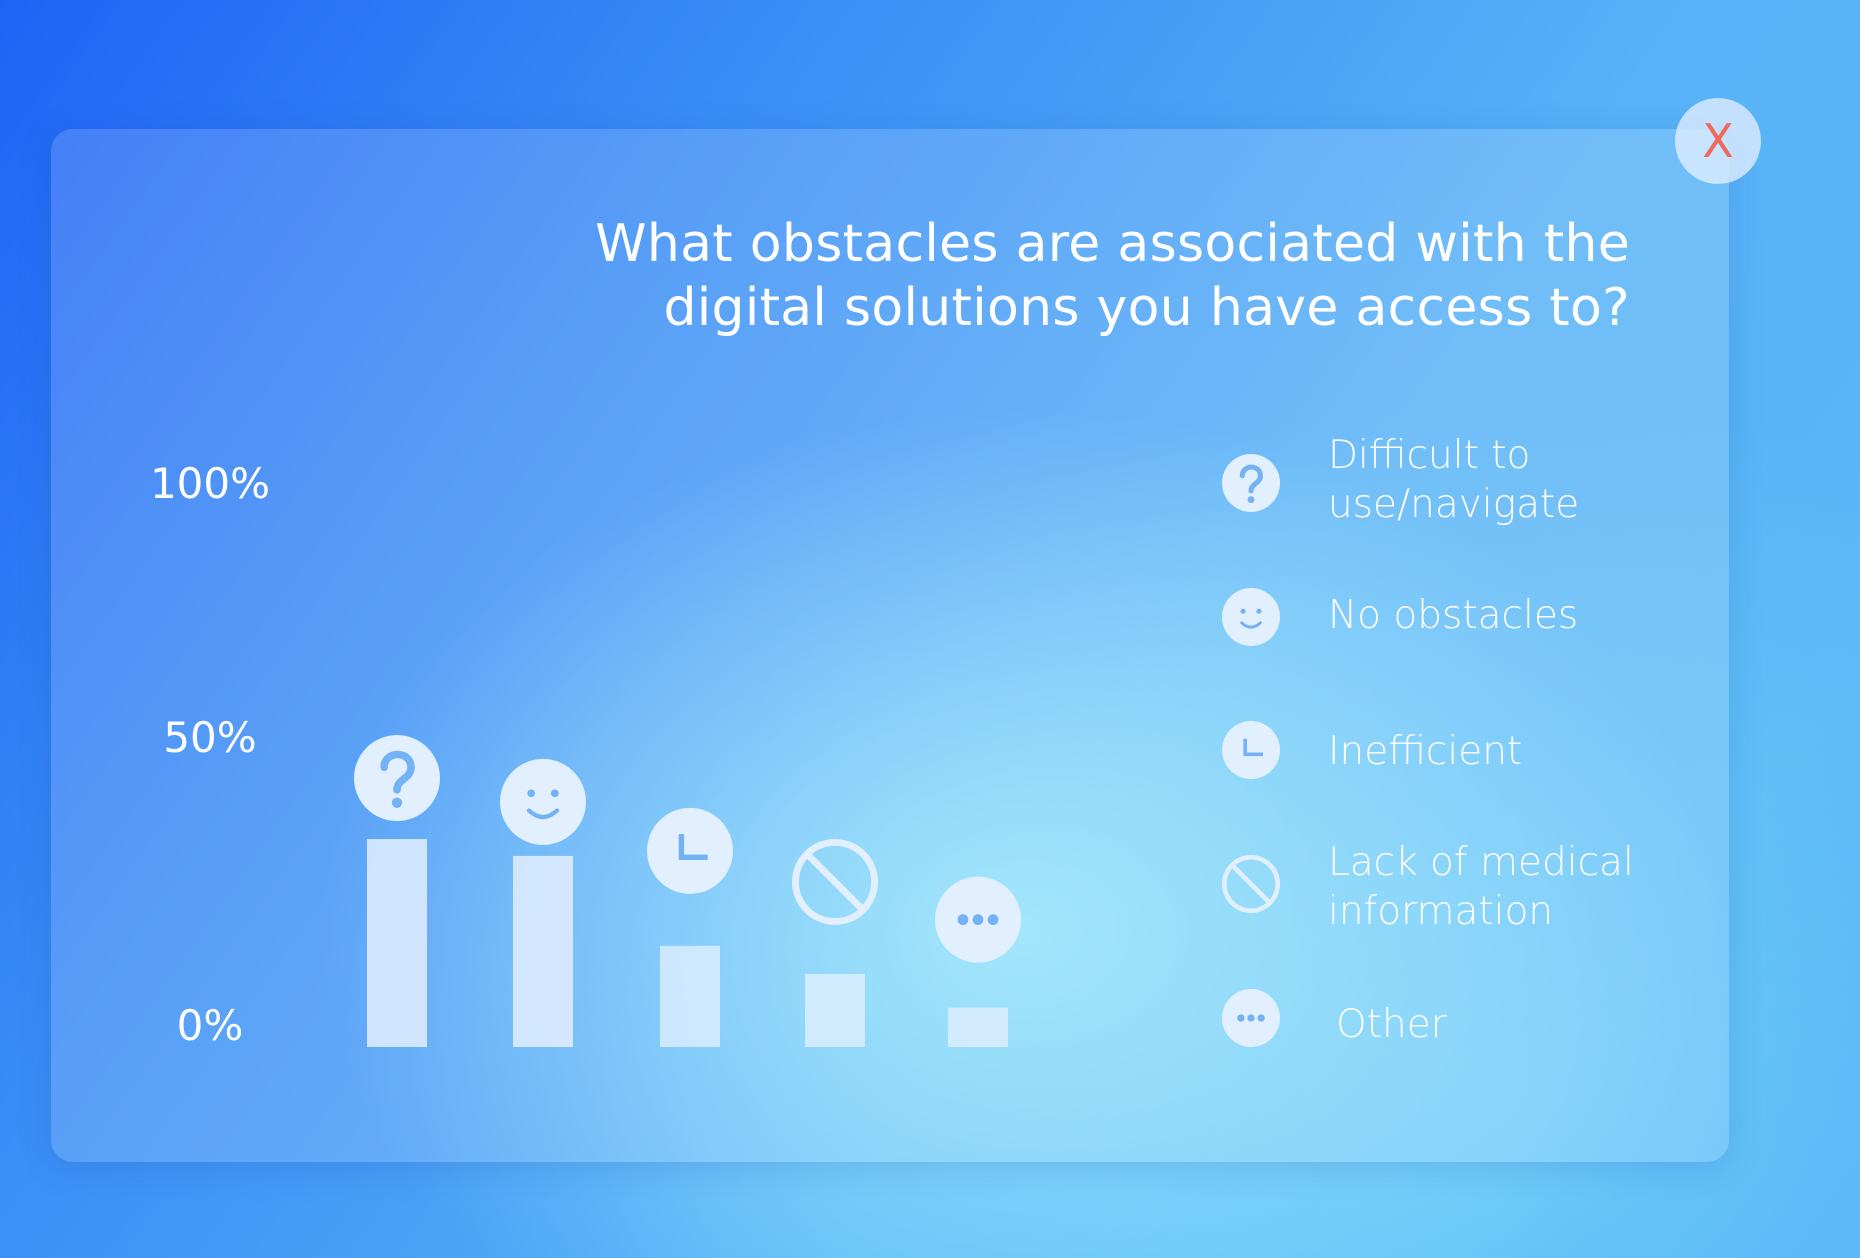 This screenshot has height=1258, width=1860. Describe the element at coordinates (1453, 504) in the screenshot. I see `legend-label: use/navigate` at that location.